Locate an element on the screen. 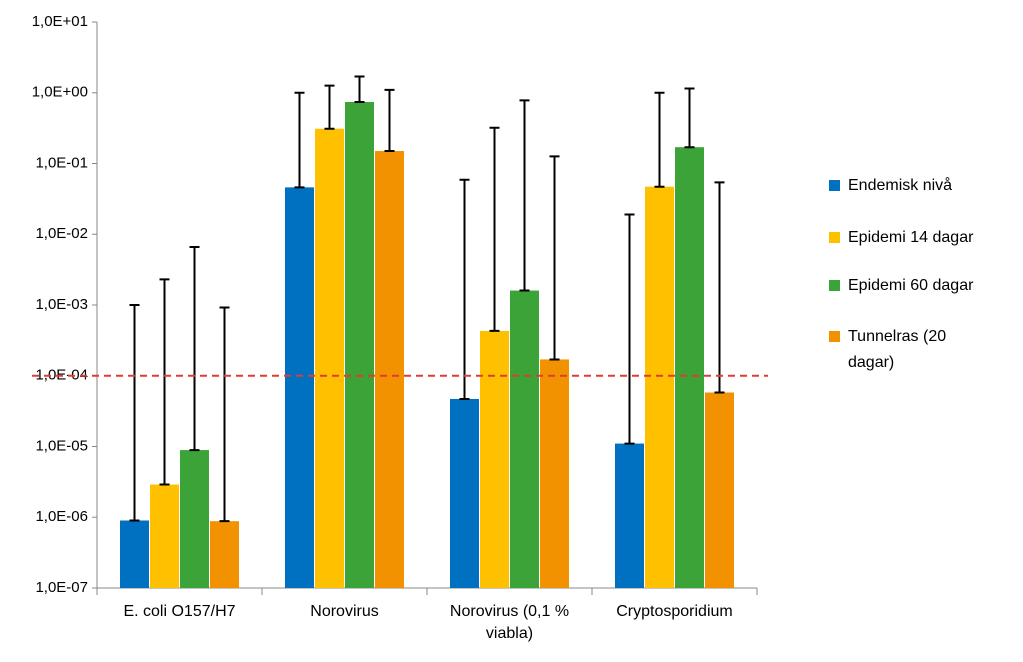 Image resolution: width=1023 pixels, height=662 pixels. legend-label: Epidemi 14 dagar is located at coordinates (911, 237).